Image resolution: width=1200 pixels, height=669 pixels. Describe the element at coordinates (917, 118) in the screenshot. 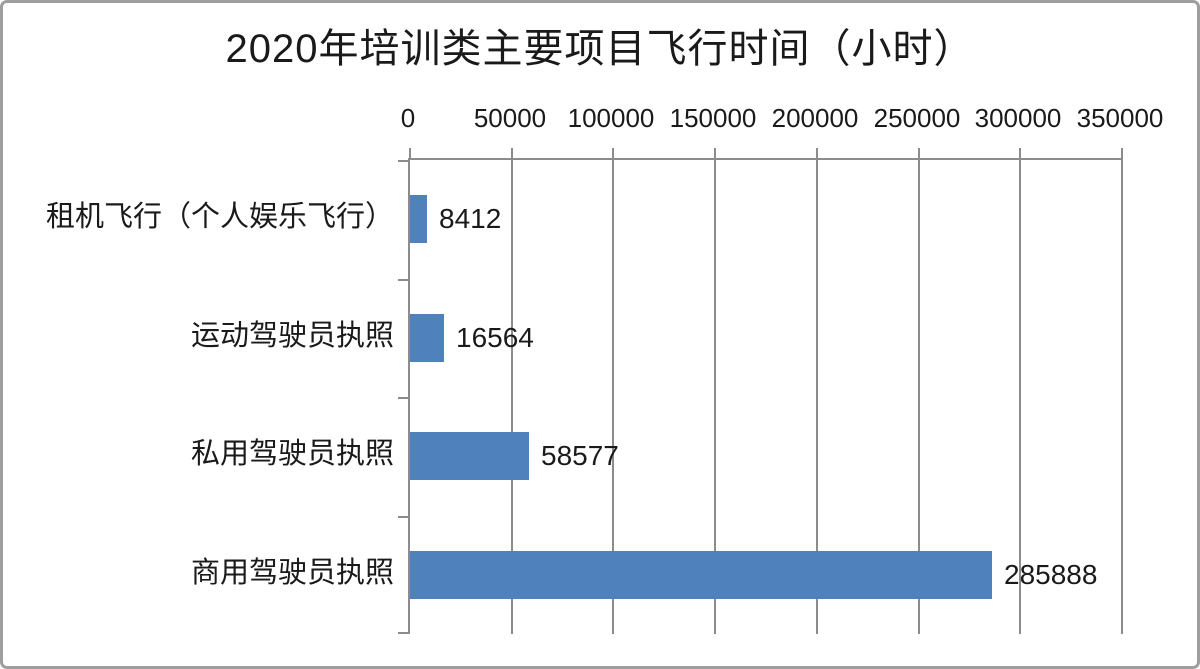

I see `x-axis-tick-label: 250000` at that location.